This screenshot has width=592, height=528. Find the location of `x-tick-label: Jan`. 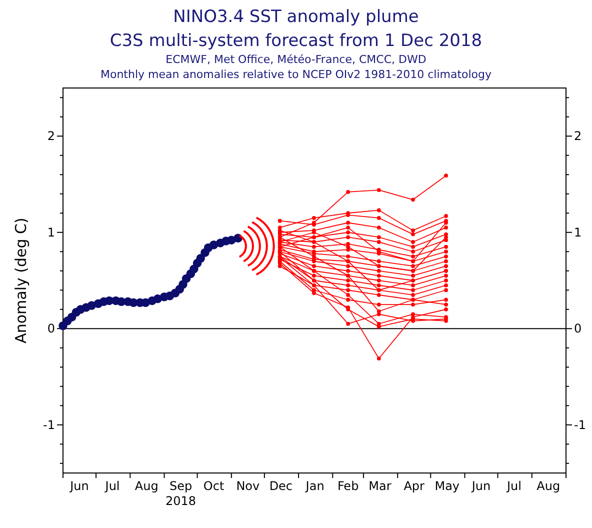

x-tick-label: Jan is located at coordinates (314, 486).